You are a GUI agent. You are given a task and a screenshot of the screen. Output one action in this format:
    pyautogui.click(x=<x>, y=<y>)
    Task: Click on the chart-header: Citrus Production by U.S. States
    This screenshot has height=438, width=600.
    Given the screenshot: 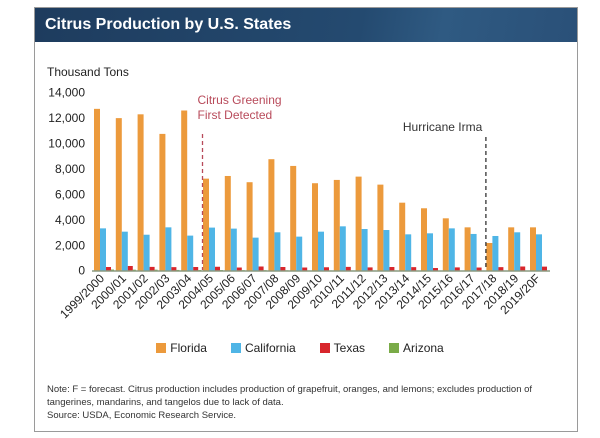 What is the action you would take?
    pyautogui.click(x=306, y=25)
    